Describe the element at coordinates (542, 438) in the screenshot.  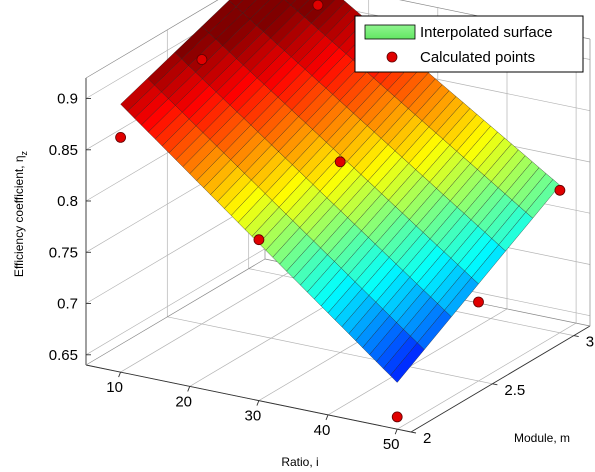
I see `y-axis-label: Module, m` at that location.